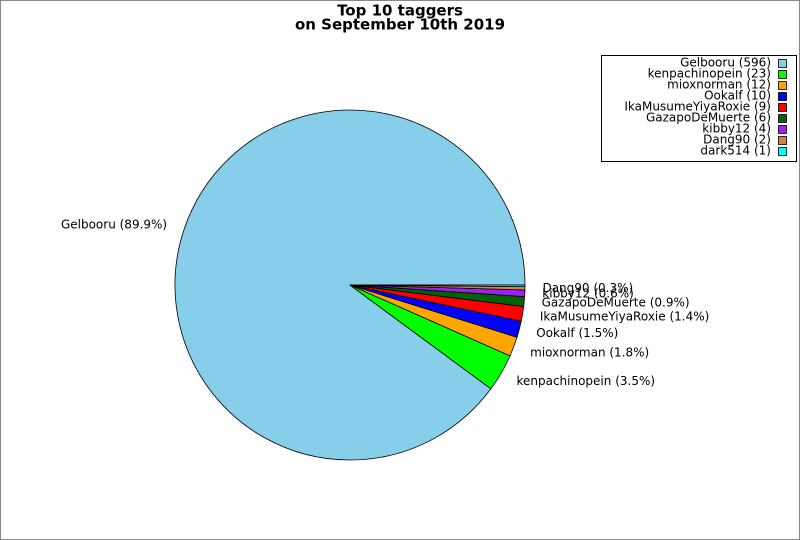 This screenshot has width=800, height=540. What do you see at coordinates (737, 140) in the screenshot?
I see `legend-label: Dang90 (2)` at bounding box center [737, 140].